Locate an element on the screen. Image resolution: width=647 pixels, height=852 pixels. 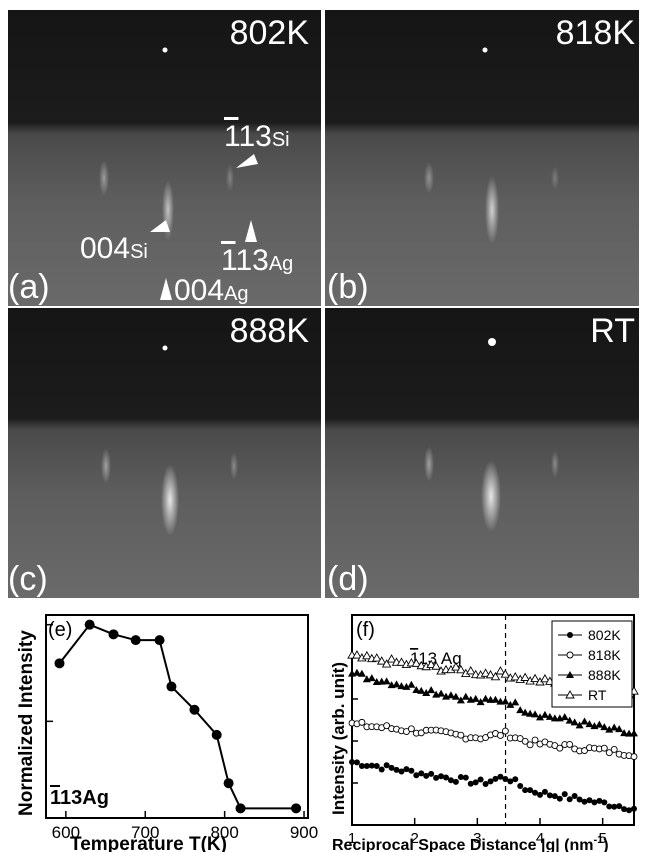
ag113-annotation: 113Ag is located at coordinates (257, 260).